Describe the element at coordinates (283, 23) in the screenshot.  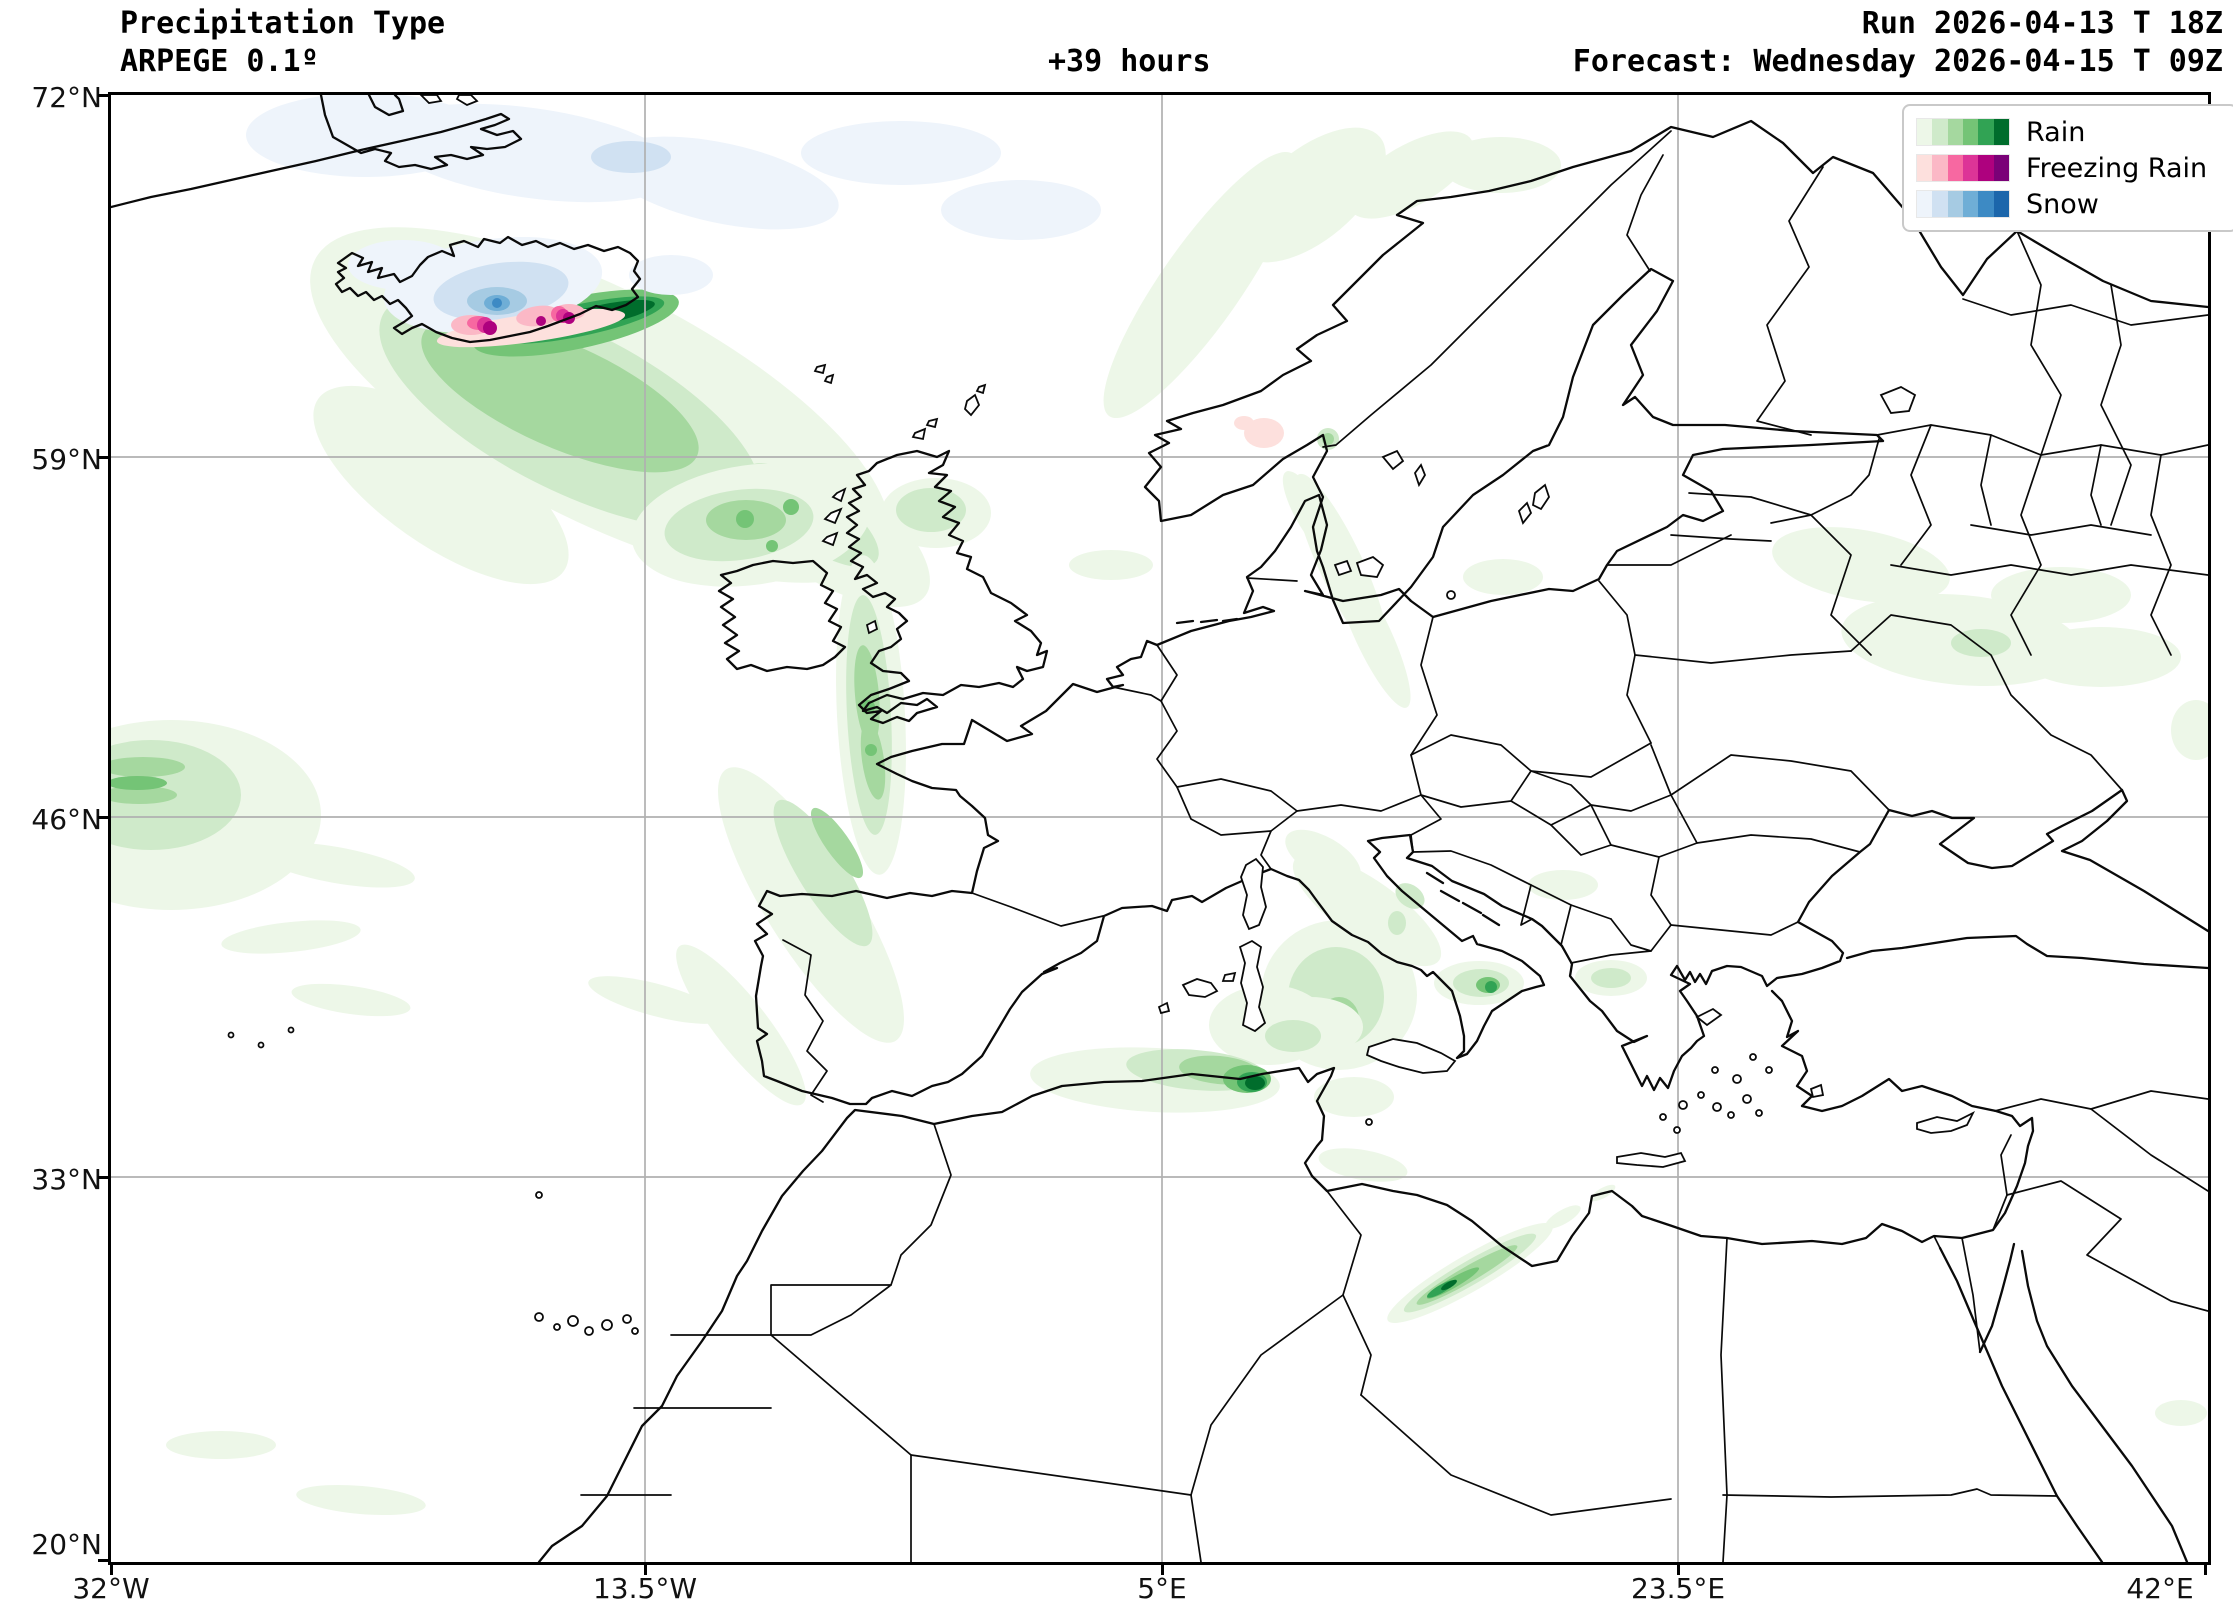
I see `page-title: Precipitation Type` at that location.